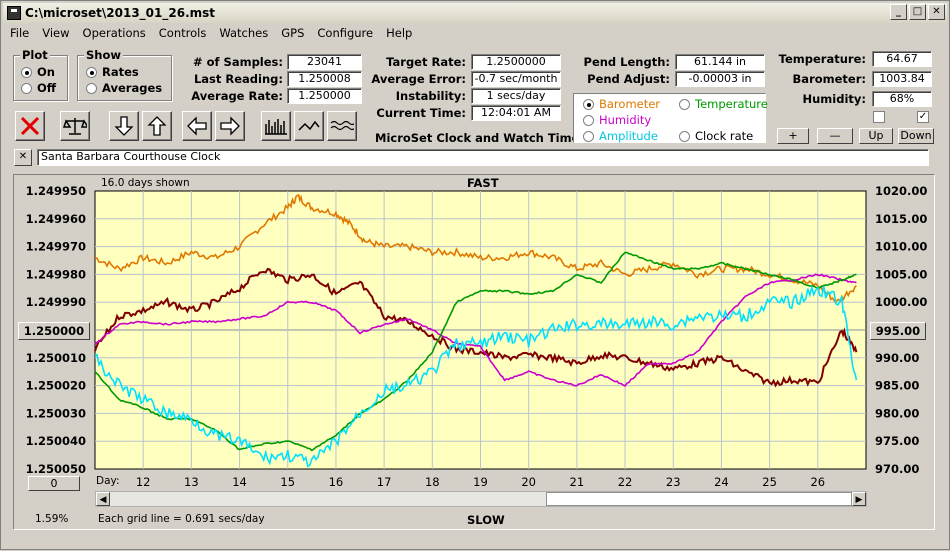  I want to click on sensor-barometer-radio: Barometer, so click(621, 104).